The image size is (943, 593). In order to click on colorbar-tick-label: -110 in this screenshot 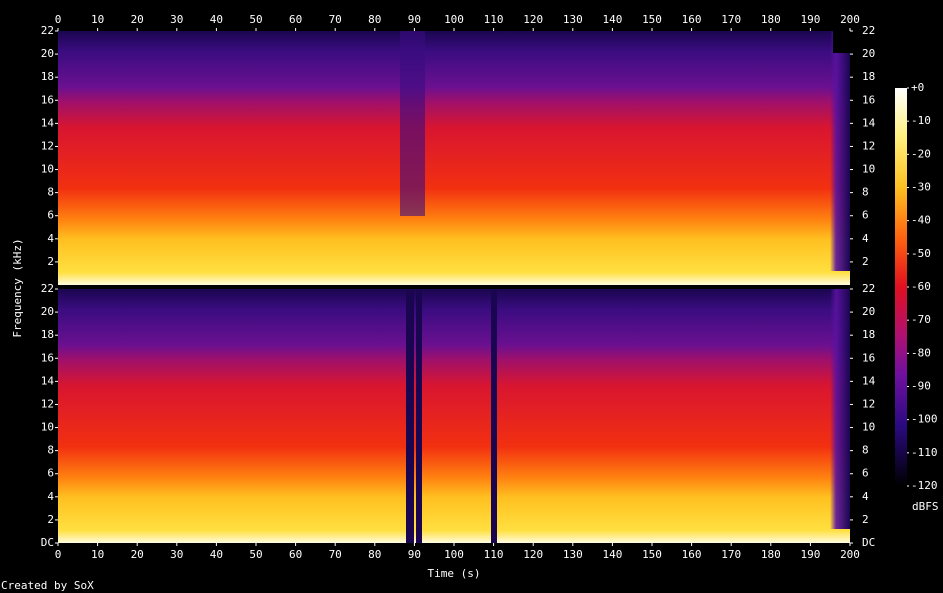, I will do `click(924, 452)`.